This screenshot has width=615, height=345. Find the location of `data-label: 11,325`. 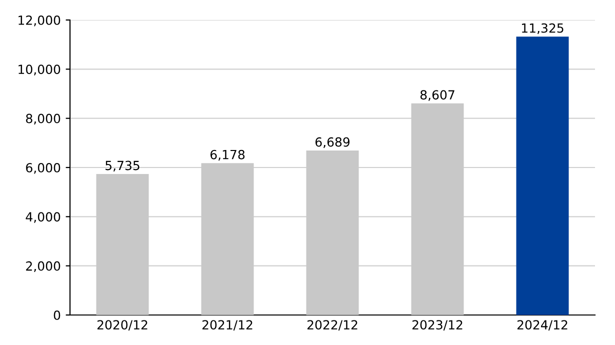

data-label: 11,325 is located at coordinates (543, 28).